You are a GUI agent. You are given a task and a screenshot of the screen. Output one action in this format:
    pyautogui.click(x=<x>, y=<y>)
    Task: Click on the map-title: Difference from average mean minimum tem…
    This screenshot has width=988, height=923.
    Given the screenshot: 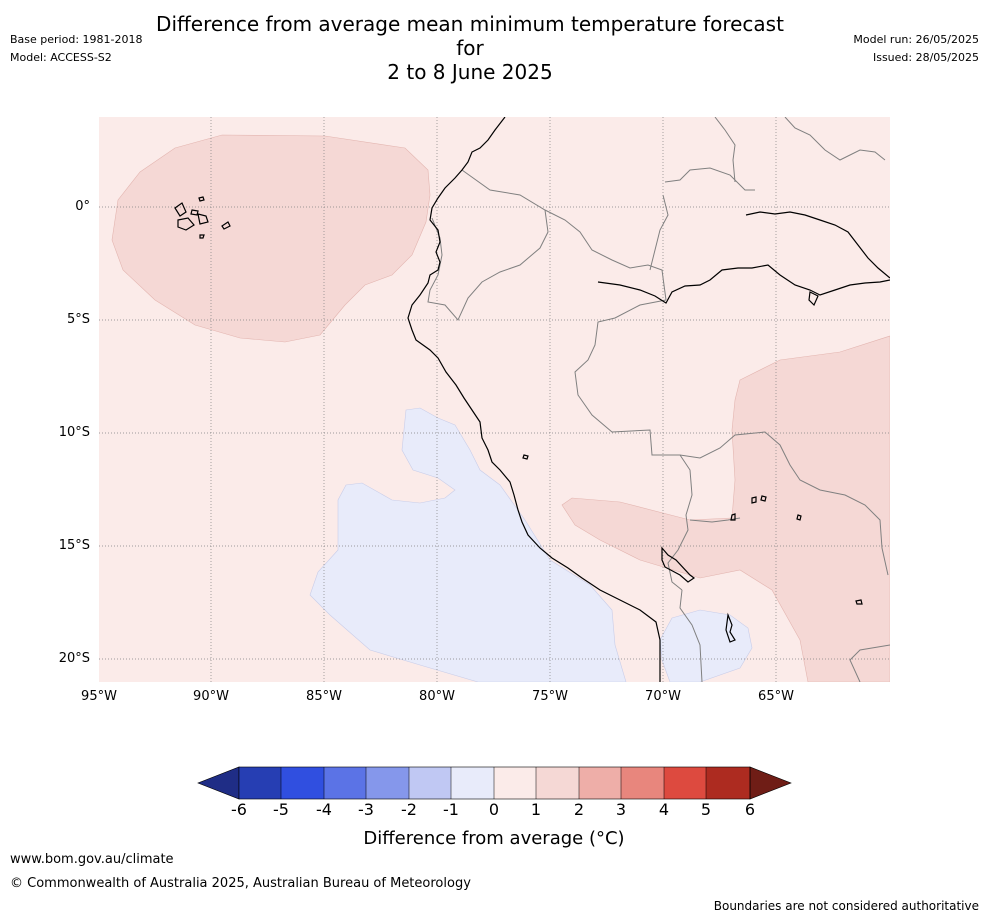 What is the action you would take?
    pyautogui.click(x=470, y=48)
    